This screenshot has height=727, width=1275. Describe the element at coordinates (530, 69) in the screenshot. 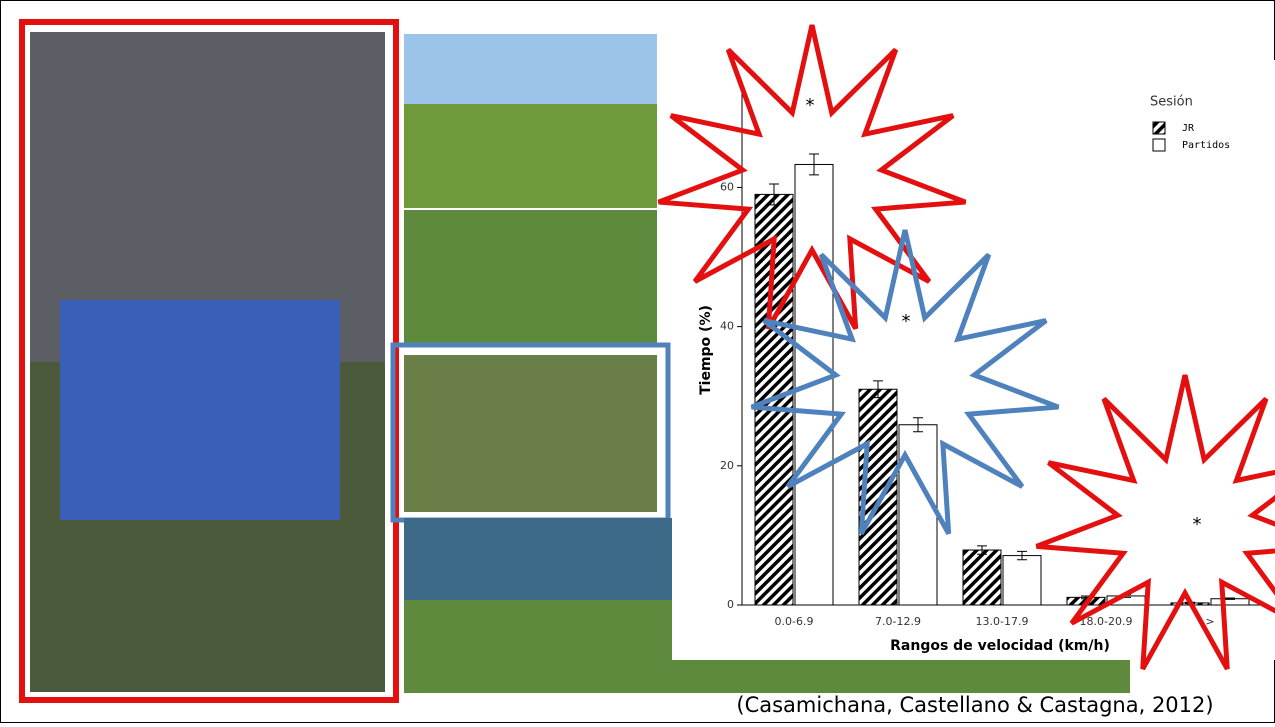

I see `photo-sky` at that location.